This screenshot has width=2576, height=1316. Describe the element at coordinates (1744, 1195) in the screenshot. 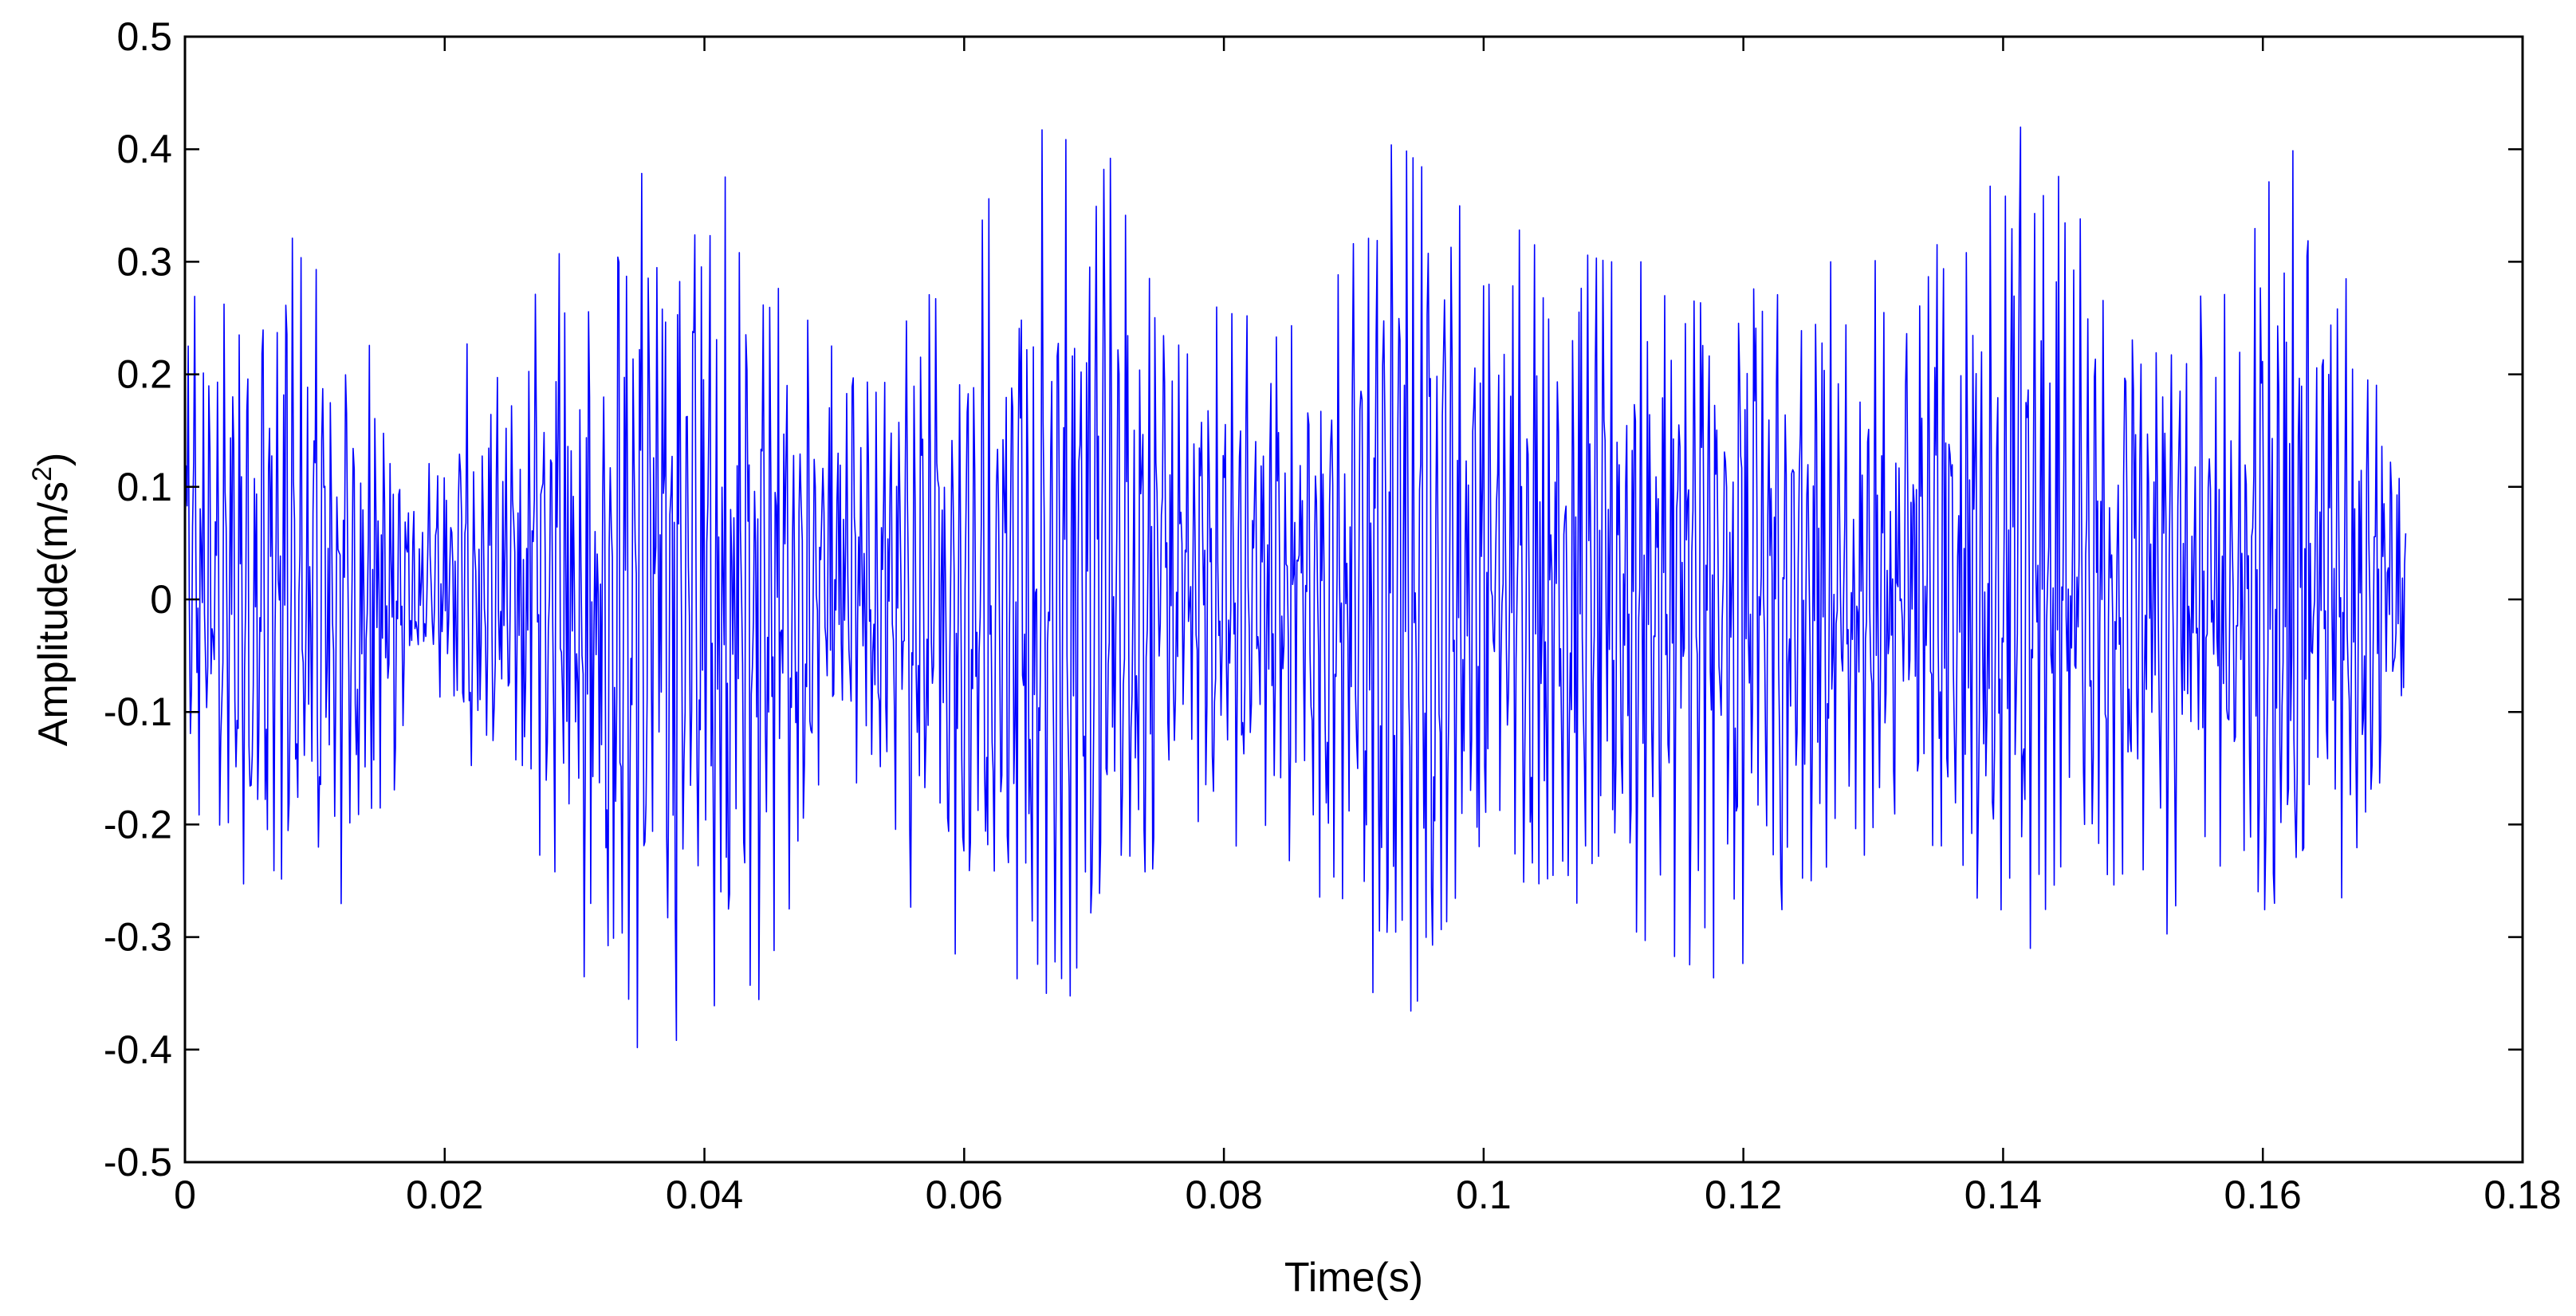

I see `x-tick-label: 0.12` at that location.